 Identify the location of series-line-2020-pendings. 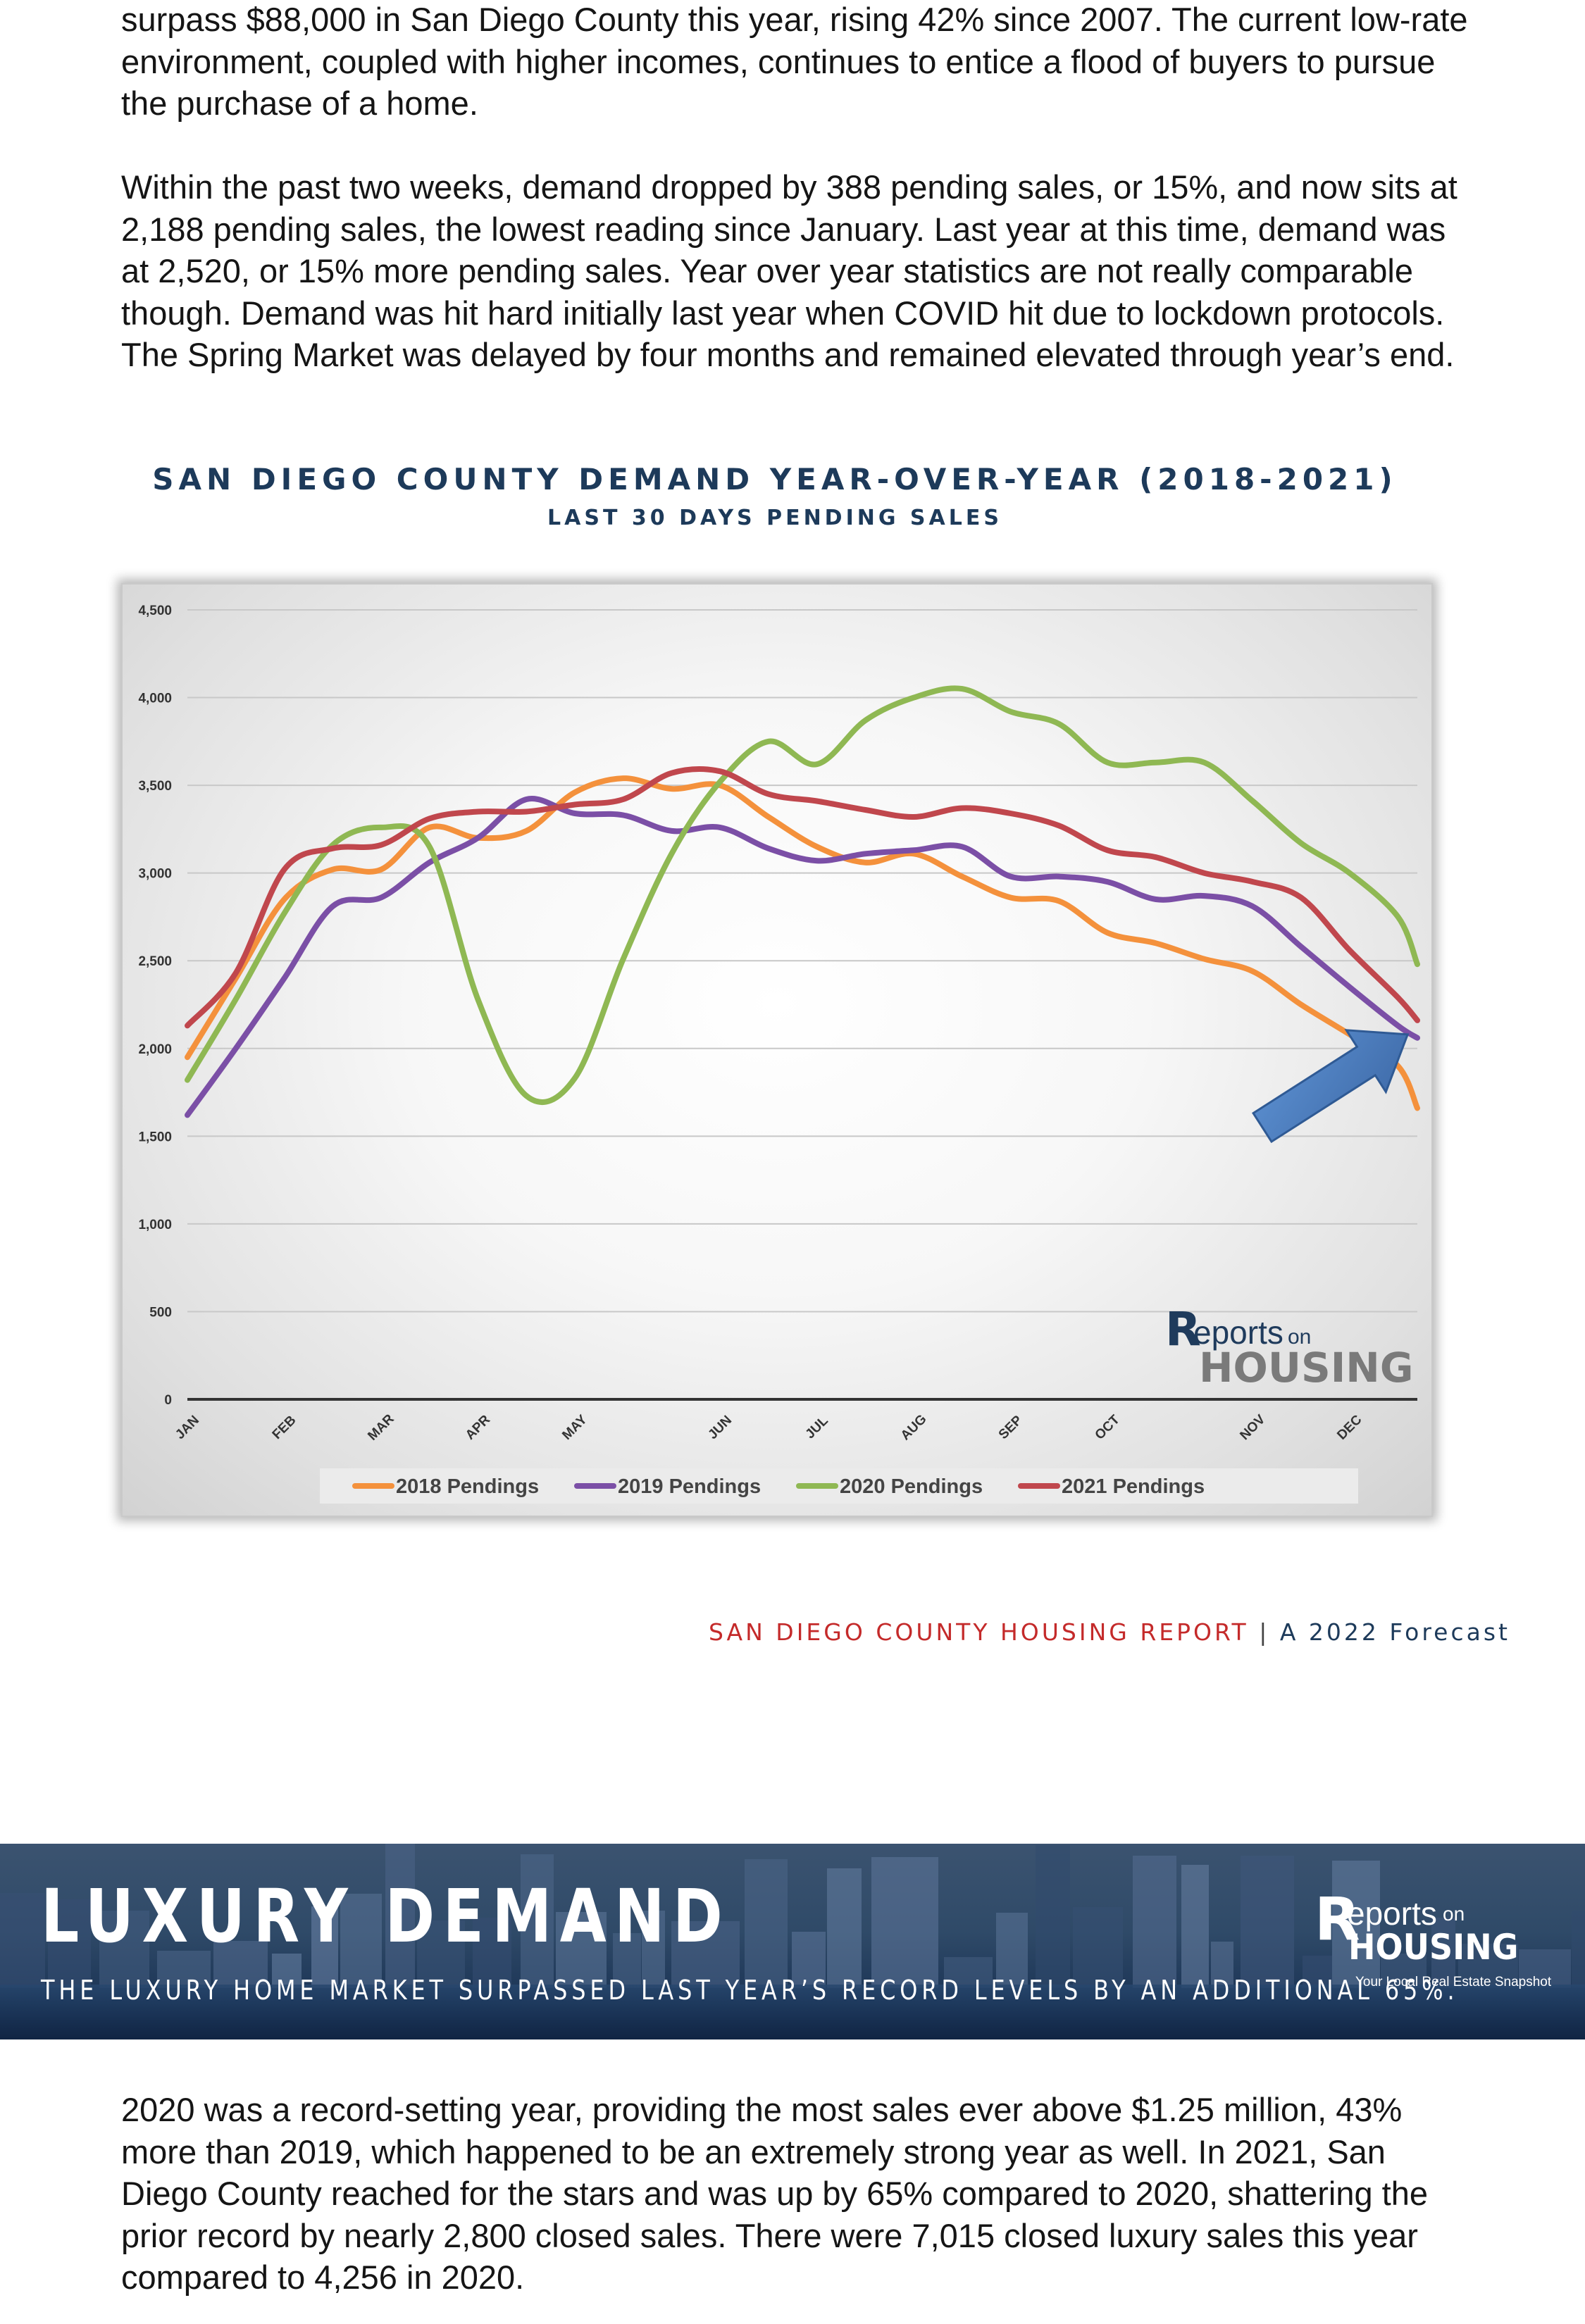
(803, 895).